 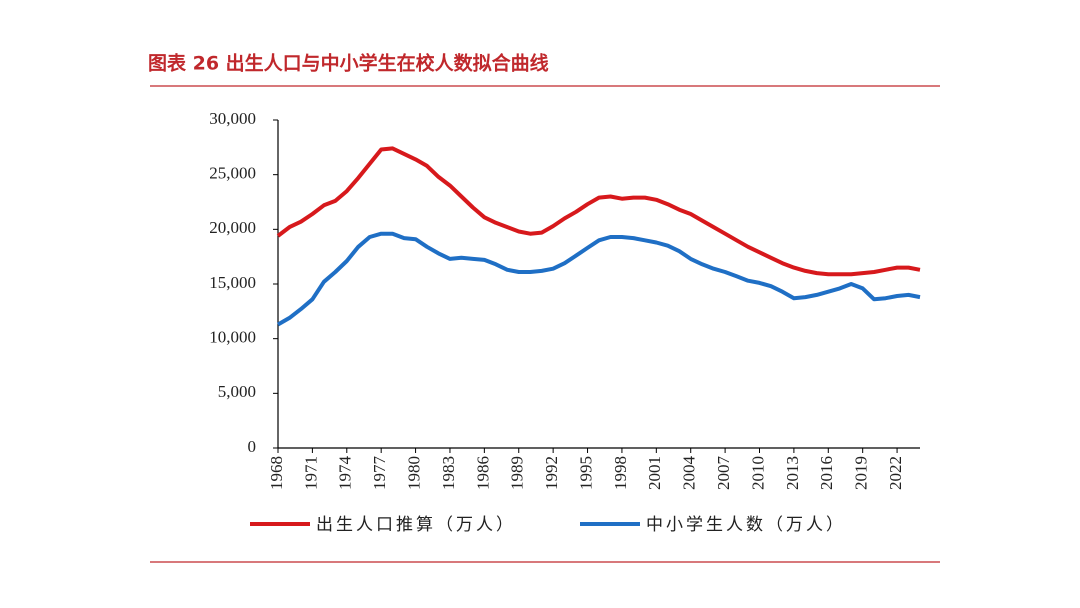 I want to click on x-tick-label: 1989, so click(x=517, y=473).